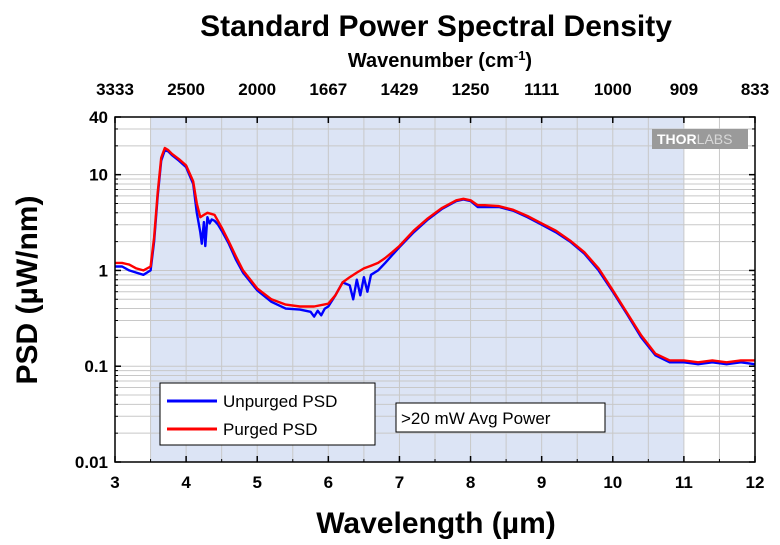 The height and width of the screenshot is (545, 780). What do you see at coordinates (431, 61) in the screenshot?
I see `top-axis-label-main: Wavenumber (cm` at bounding box center [431, 61].